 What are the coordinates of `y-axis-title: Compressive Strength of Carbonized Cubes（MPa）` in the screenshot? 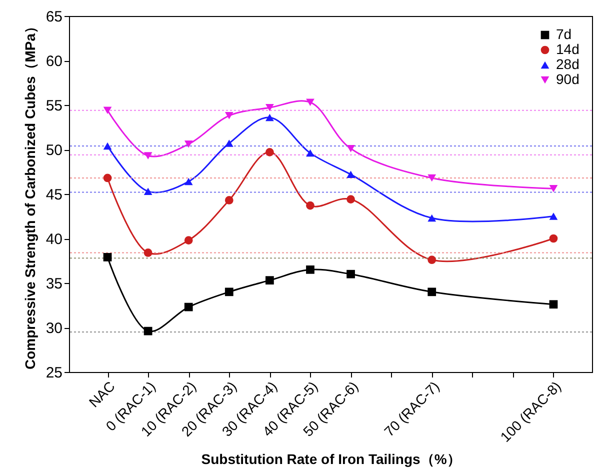 It's located at (30, 194).